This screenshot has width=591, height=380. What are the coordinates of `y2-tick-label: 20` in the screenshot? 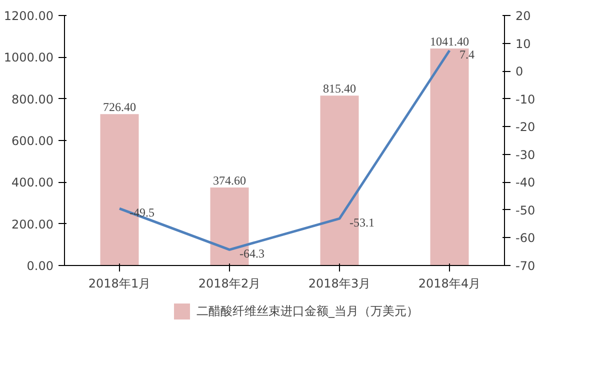 It's located at (523, 16).